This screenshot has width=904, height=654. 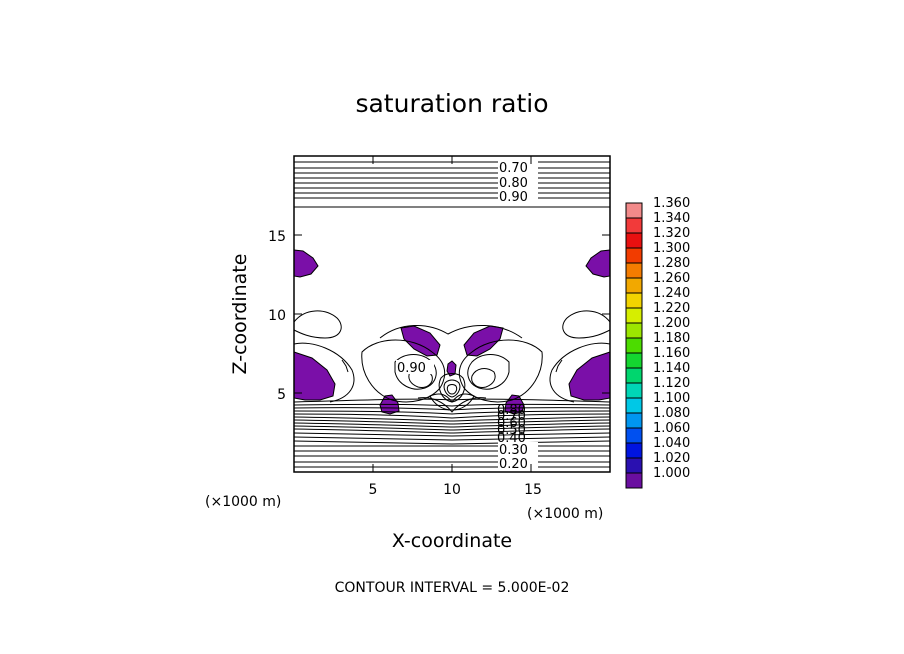 I want to click on contour-label-1: 0.80, so click(x=513, y=183).